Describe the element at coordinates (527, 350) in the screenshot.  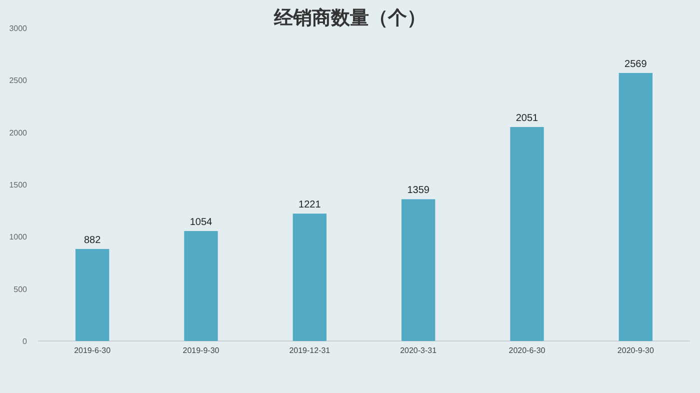
I see `x-tick-label: 2020-6-30` at that location.